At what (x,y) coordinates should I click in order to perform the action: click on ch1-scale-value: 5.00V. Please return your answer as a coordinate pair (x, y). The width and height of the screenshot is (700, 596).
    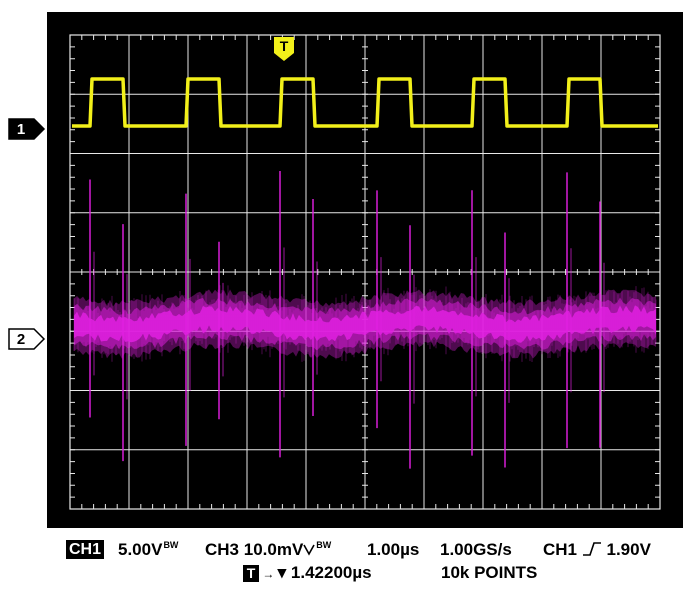
    Looking at the image, I should click on (140, 549).